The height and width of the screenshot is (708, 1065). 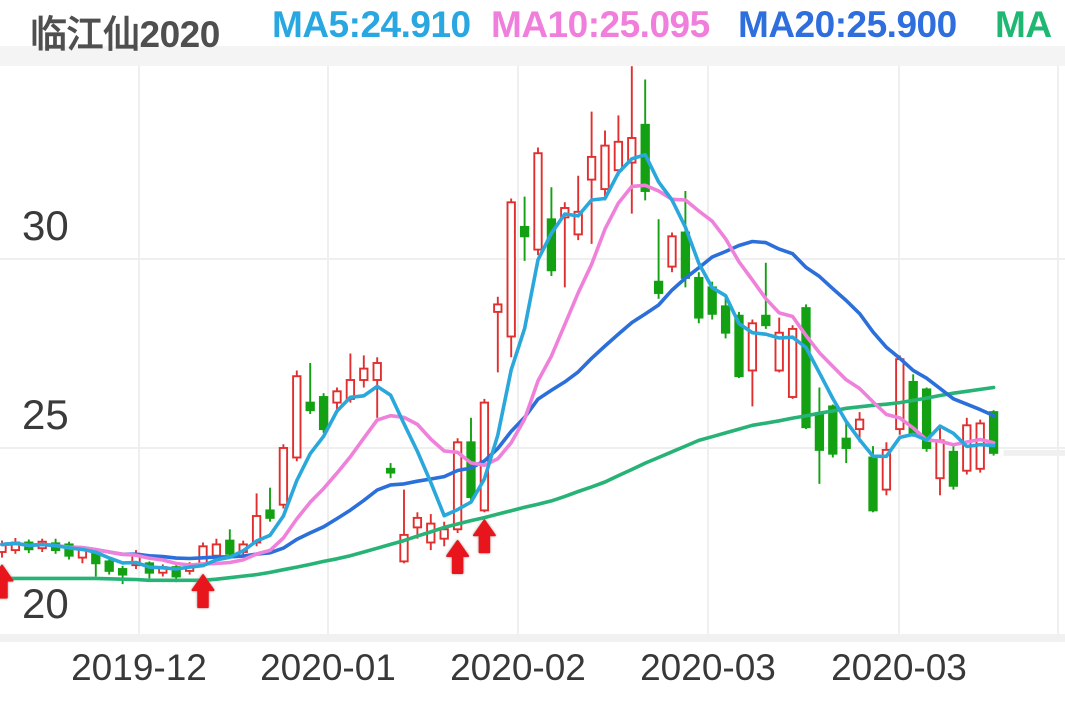 What do you see at coordinates (125, 34) in the screenshot?
I see `chart-title: 临江仙2020` at bounding box center [125, 34].